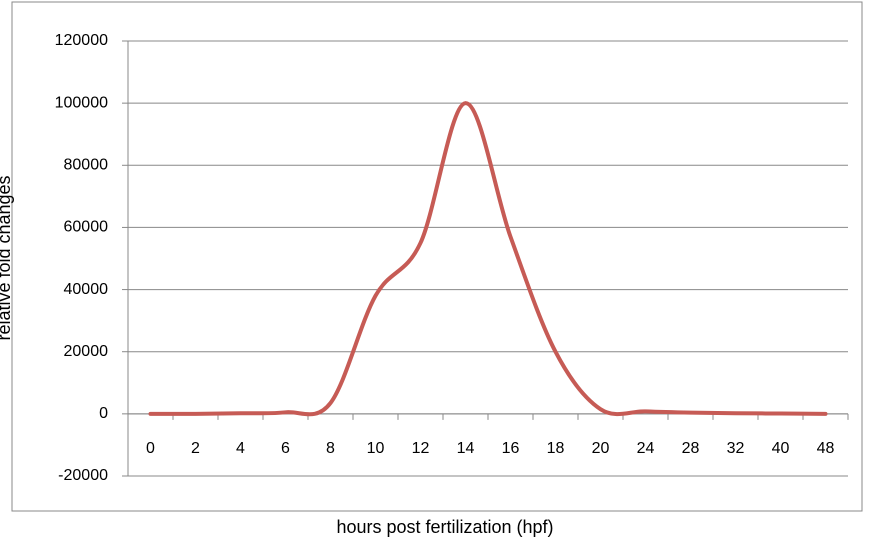  I want to click on y-axis-label: relative fold changes, so click(7, 257).